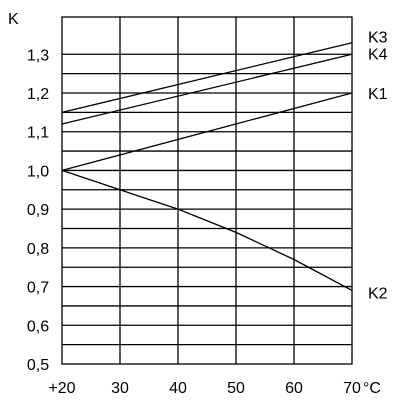 This screenshot has width=402, height=400. Describe the element at coordinates (207, 132) in the screenshot. I see `series-line-k1` at that location.